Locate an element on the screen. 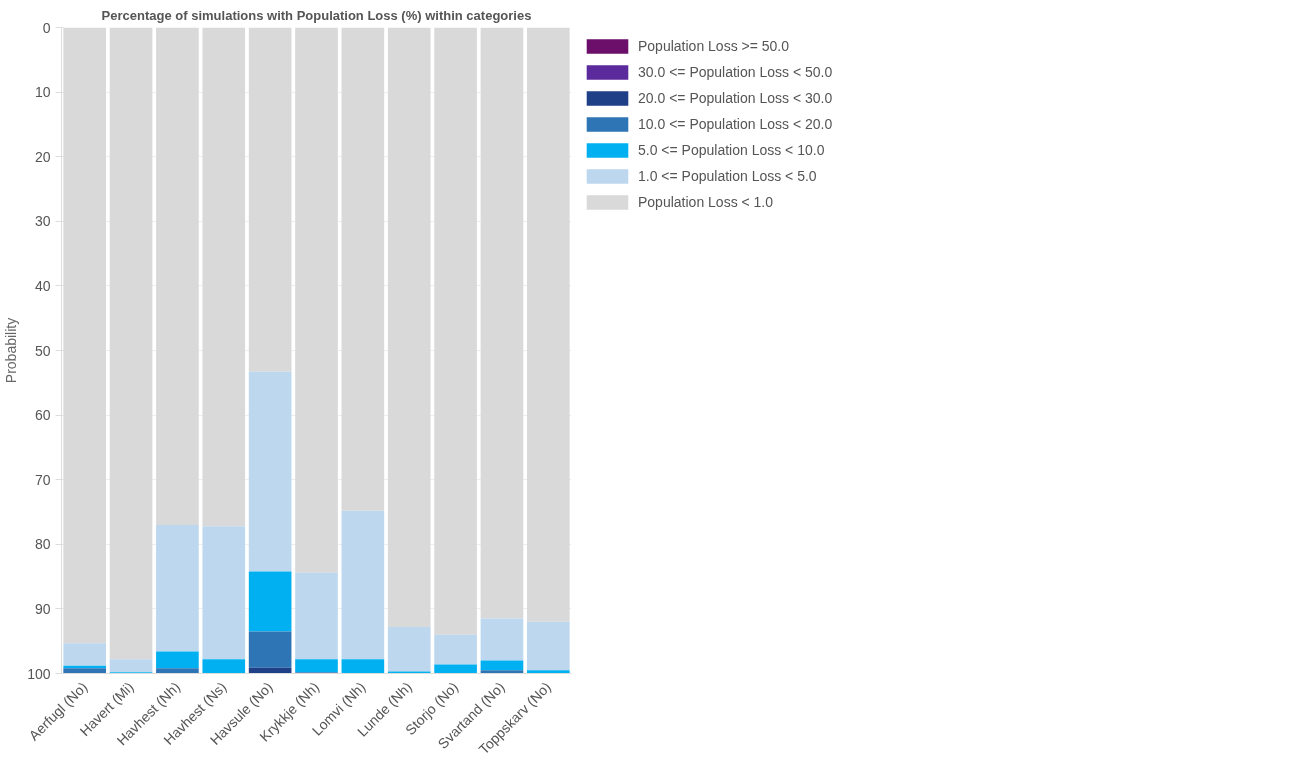 The width and height of the screenshot is (1292, 771). legend-label: 30.0 <= Population Loss < 50.0 is located at coordinates (735, 72).